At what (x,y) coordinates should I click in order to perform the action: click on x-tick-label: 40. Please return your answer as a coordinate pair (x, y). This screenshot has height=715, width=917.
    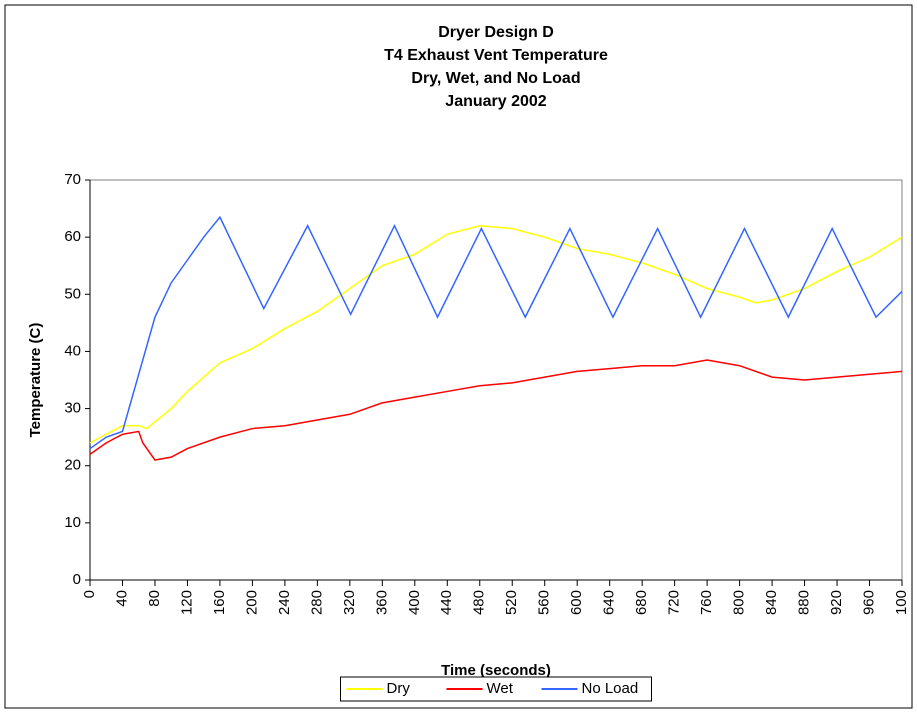
    Looking at the image, I should click on (121, 598).